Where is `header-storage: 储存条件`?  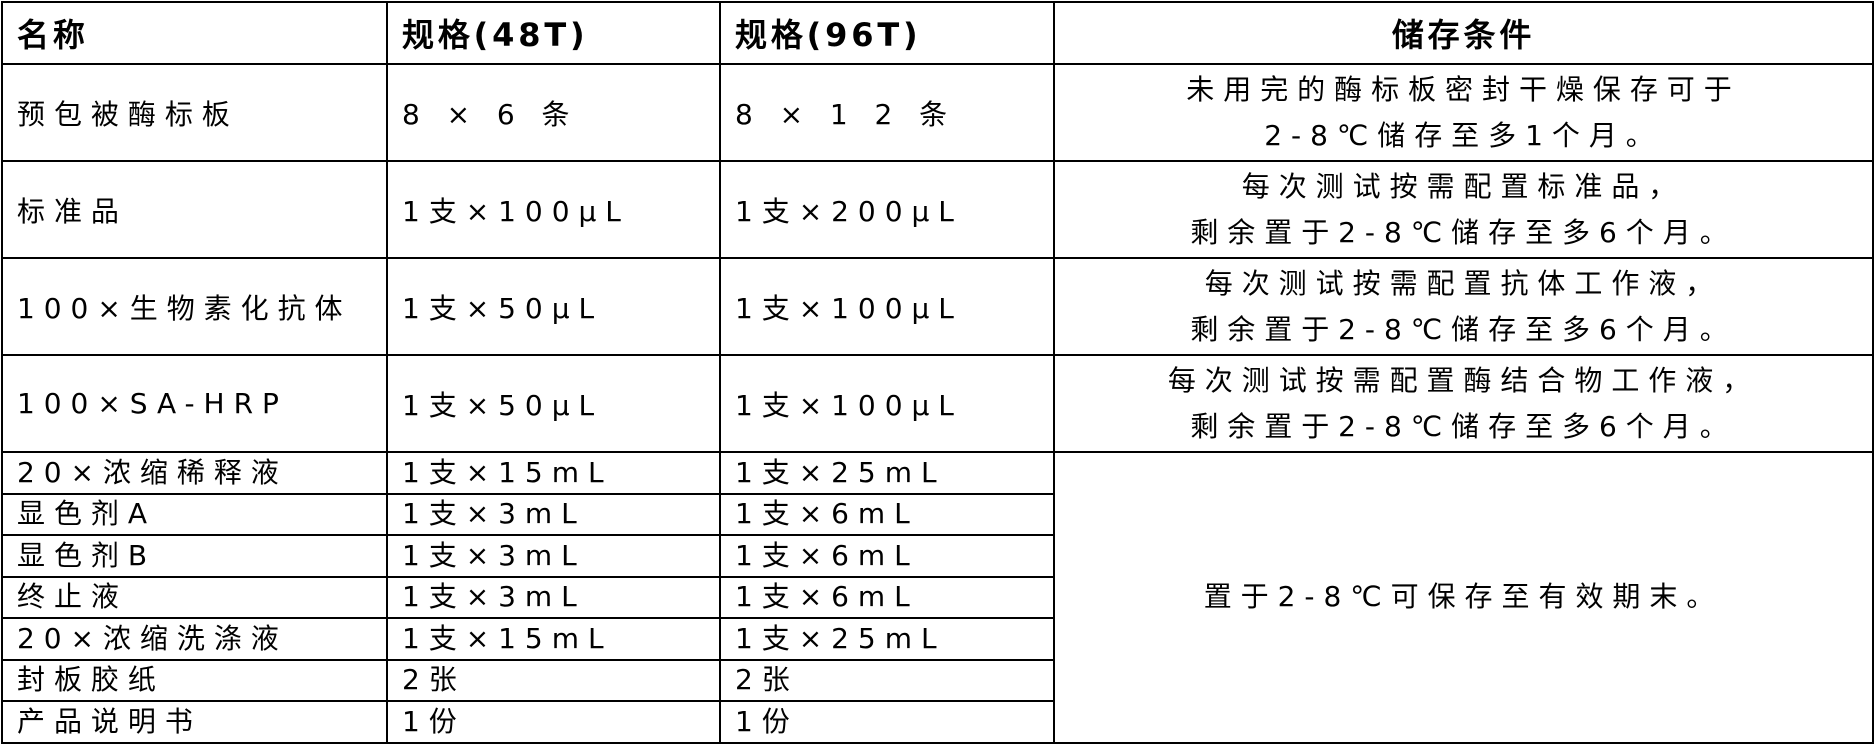 header-storage: 储存条件 is located at coordinates (1463, 33).